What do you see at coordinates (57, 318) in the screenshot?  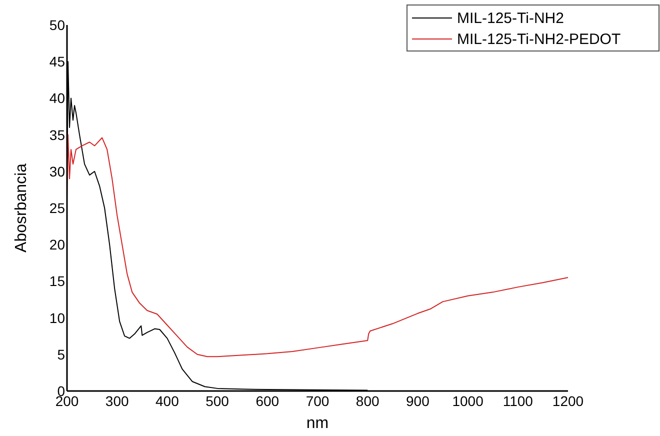 I see `y-tick-label: 10` at bounding box center [57, 318].